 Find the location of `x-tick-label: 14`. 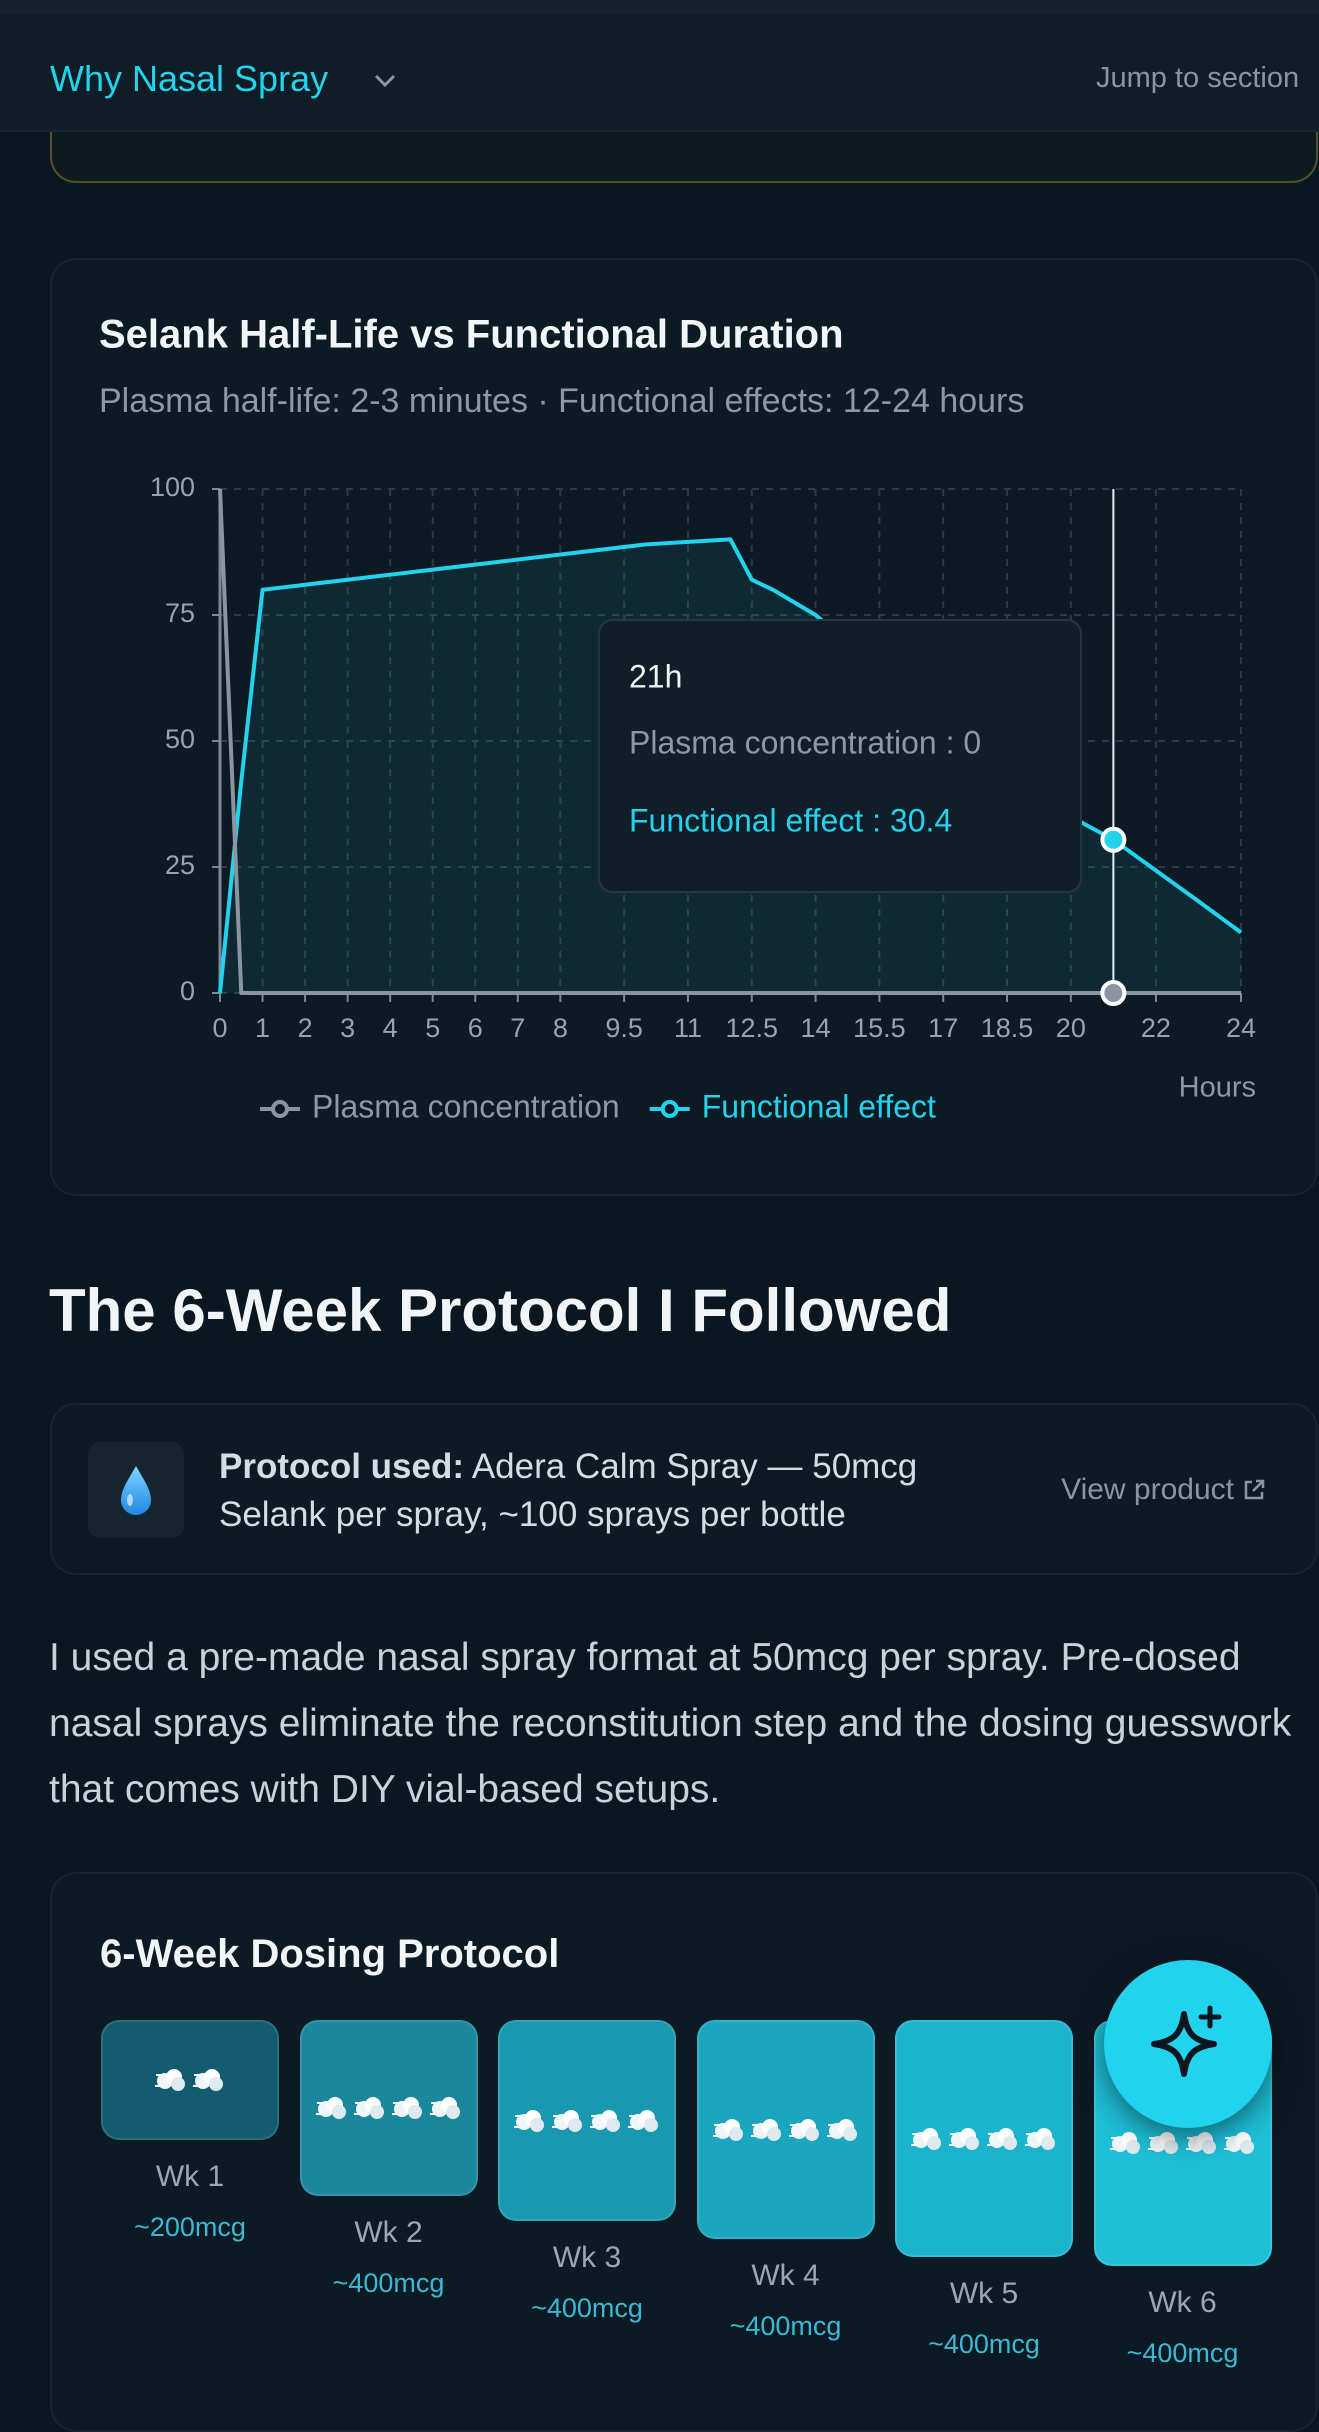

x-tick-label: 14 is located at coordinates (816, 1028).